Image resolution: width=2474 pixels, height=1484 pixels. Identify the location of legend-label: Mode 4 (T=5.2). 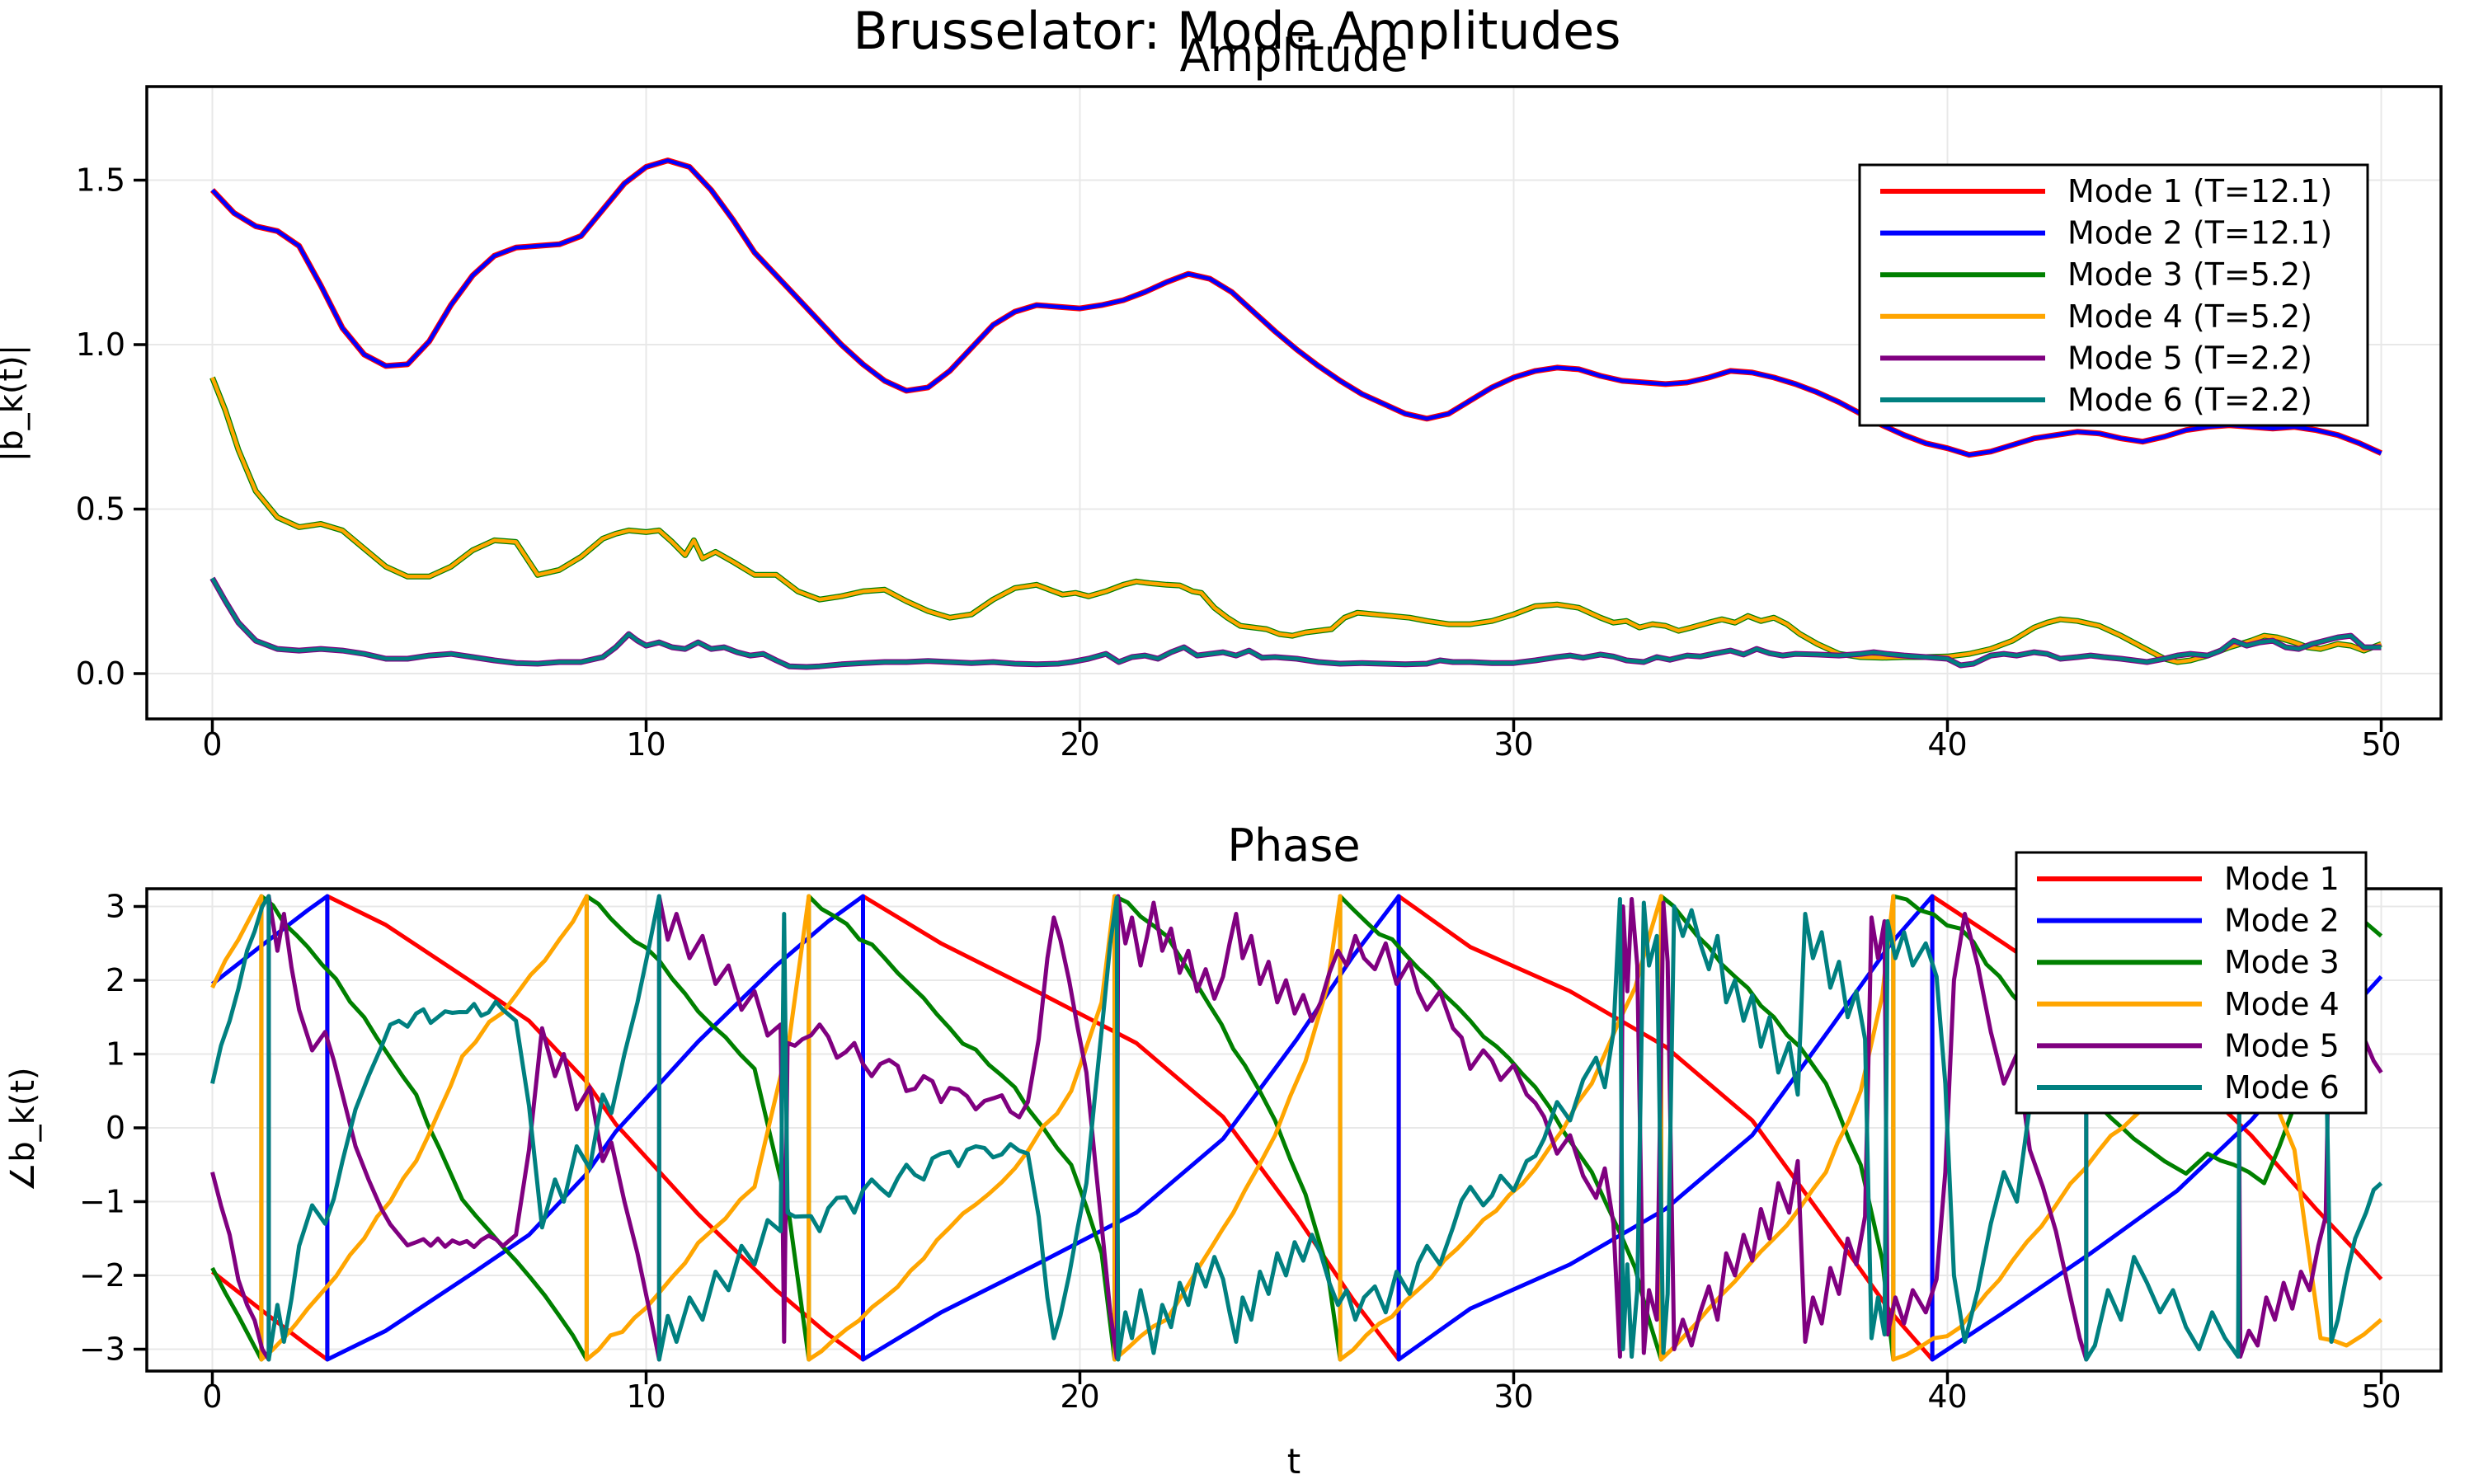
(2189, 316).